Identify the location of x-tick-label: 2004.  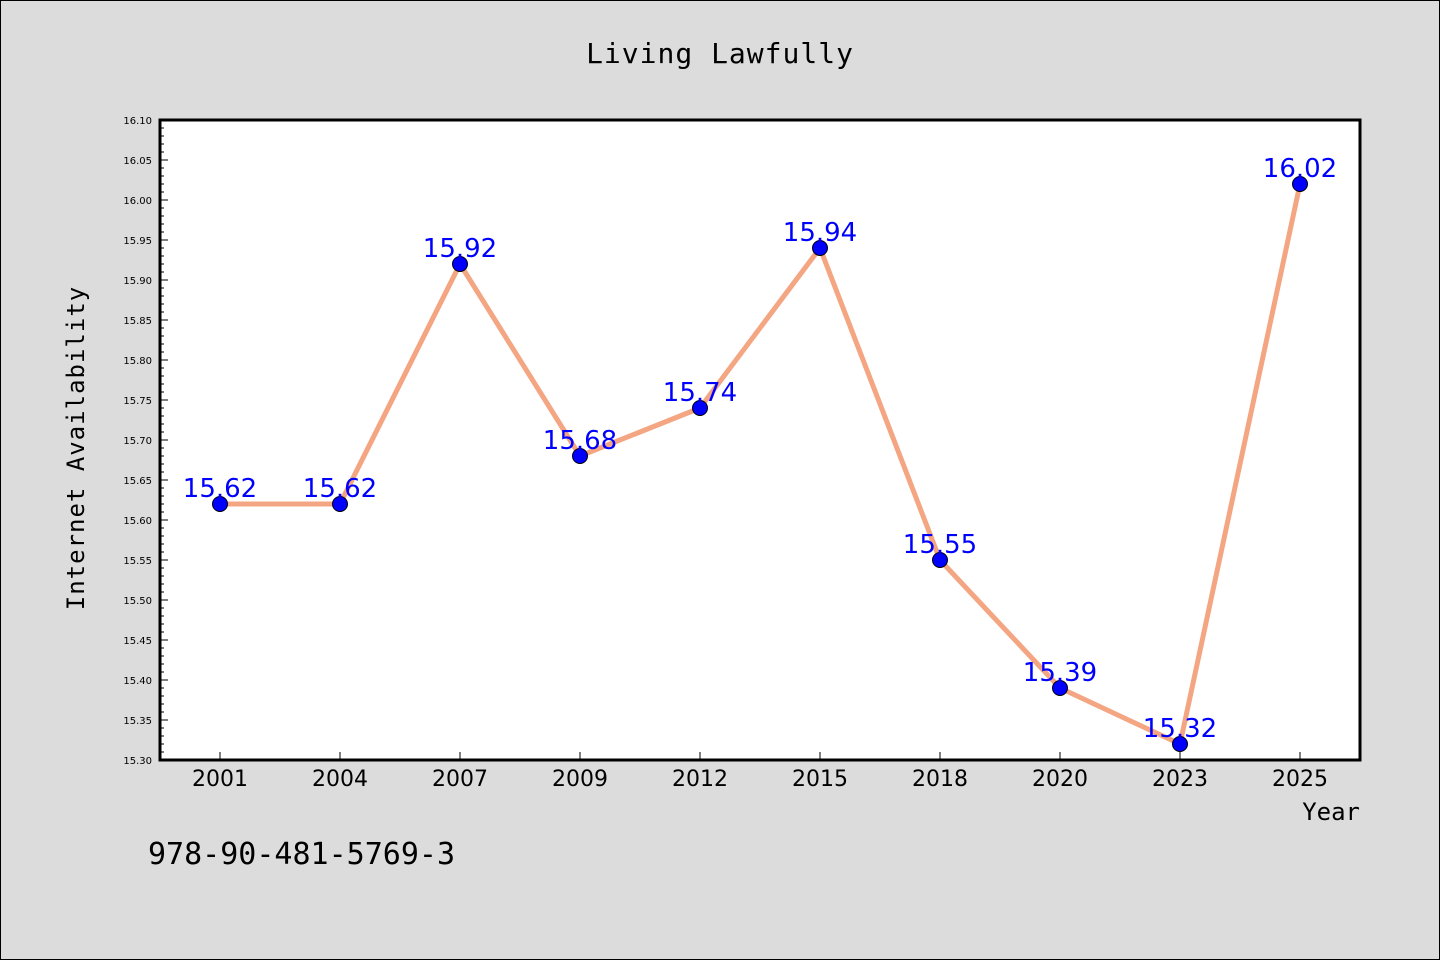
(340, 779).